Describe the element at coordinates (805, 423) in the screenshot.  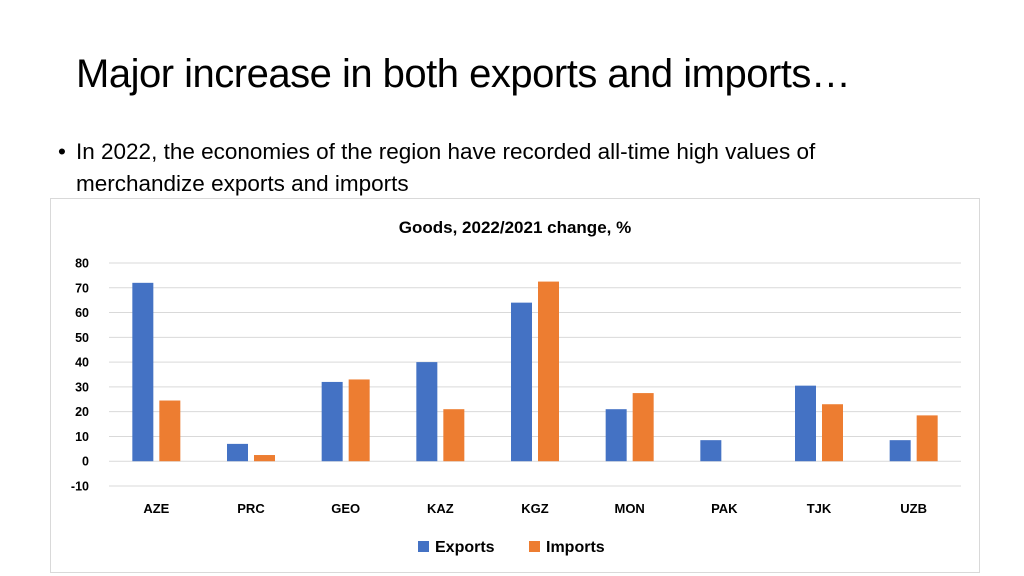
I see `bar-exports-tjk` at that location.